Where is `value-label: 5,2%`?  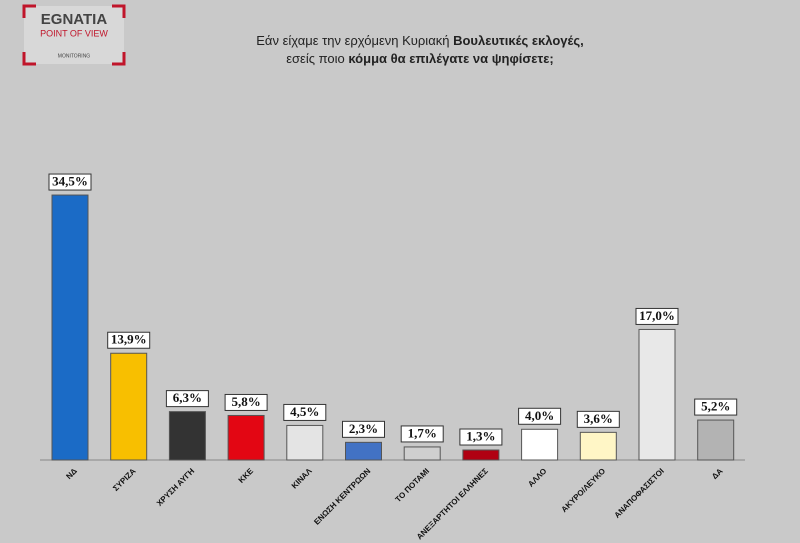 value-label: 5,2% is located at coordinates (715, 406).